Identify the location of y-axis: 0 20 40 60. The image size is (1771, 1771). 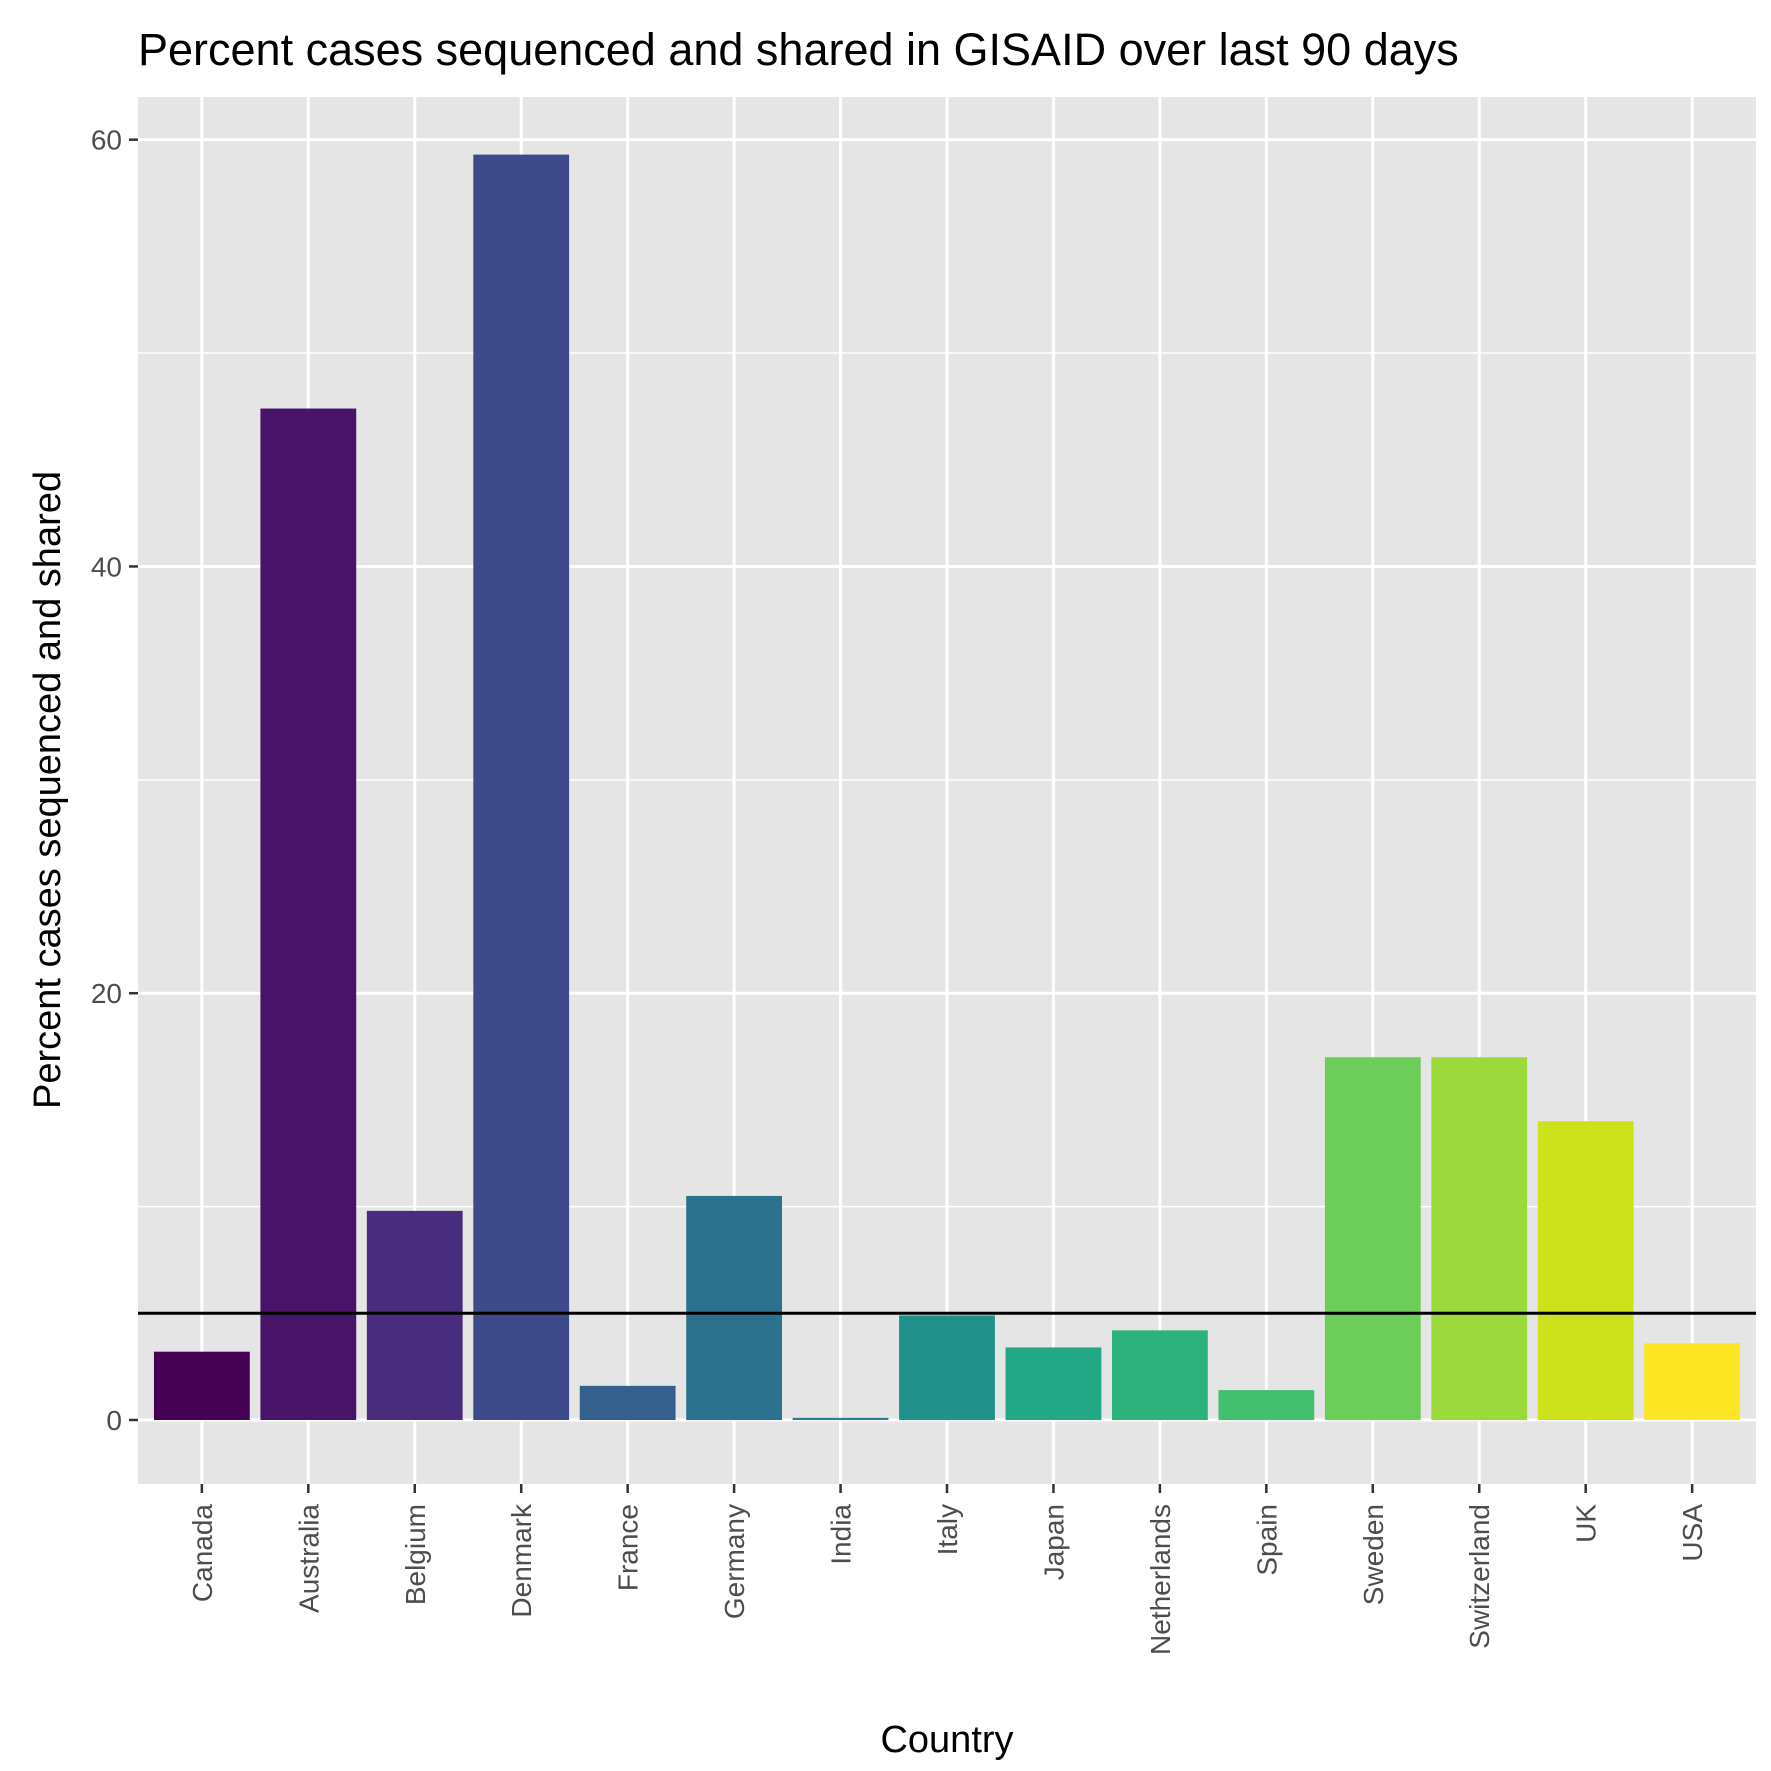
(114, 780).